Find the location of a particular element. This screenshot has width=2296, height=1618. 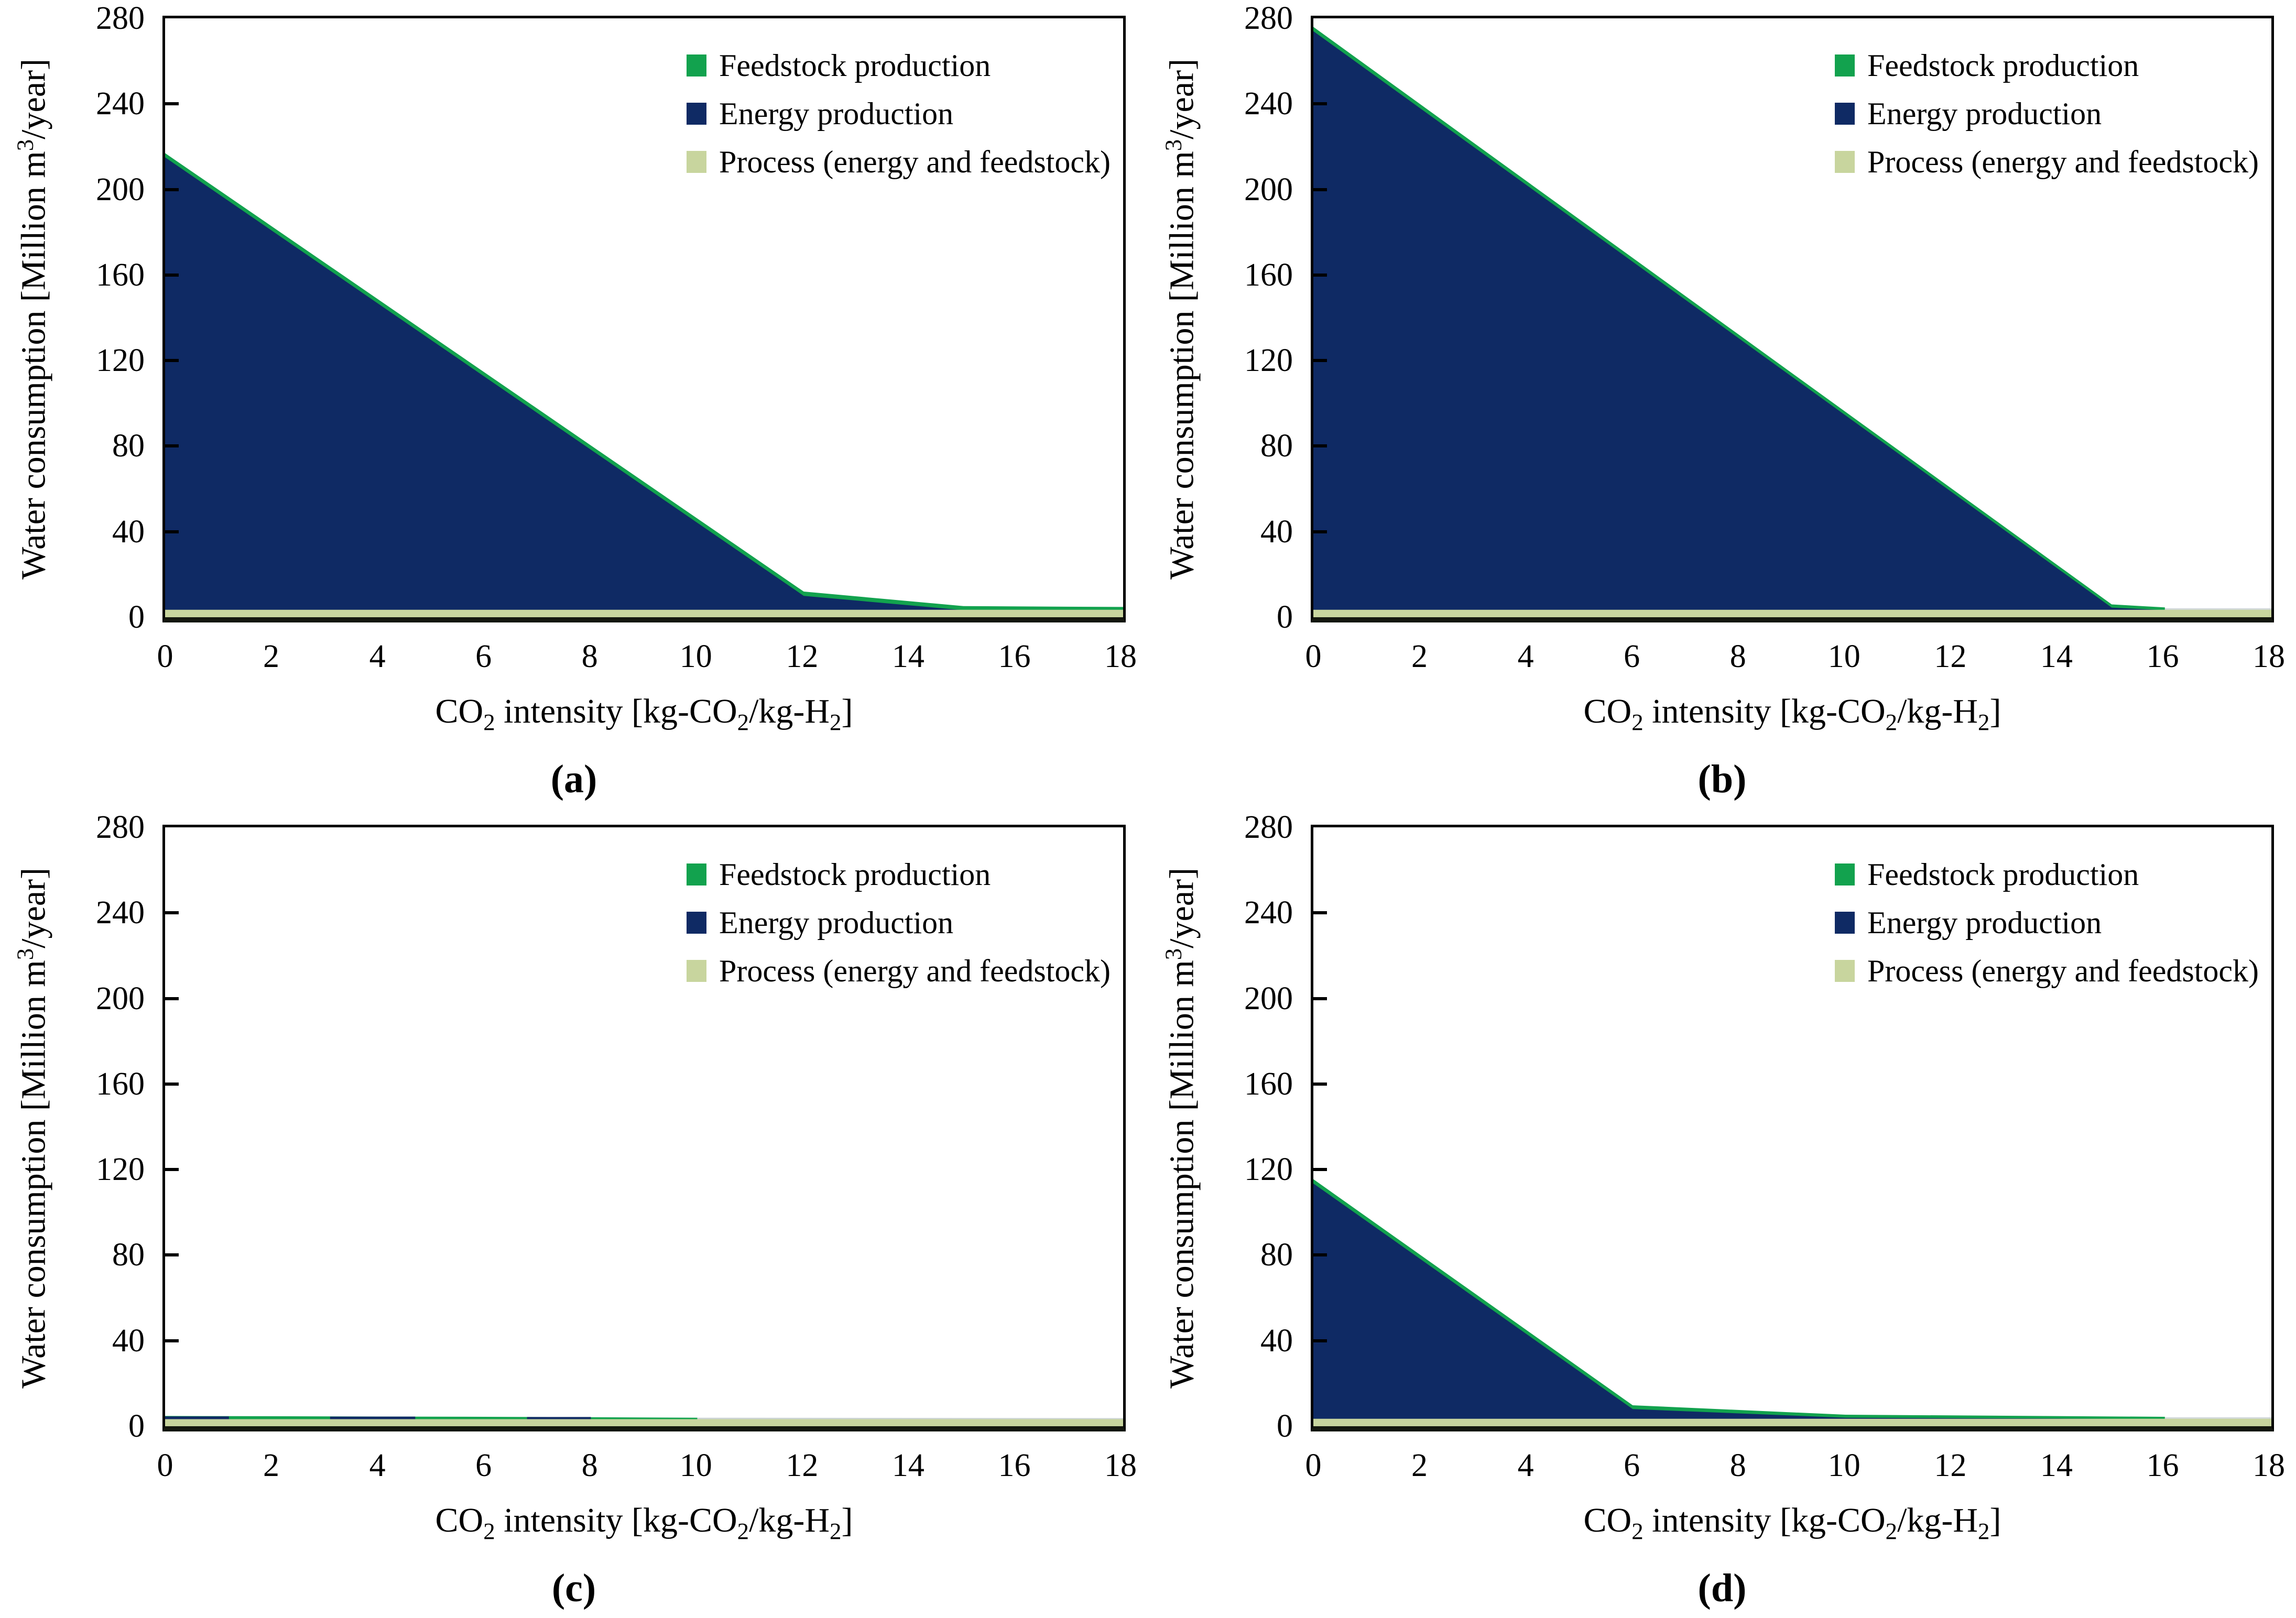

legend-label: Energy production is located at coordinates (1984, 922).